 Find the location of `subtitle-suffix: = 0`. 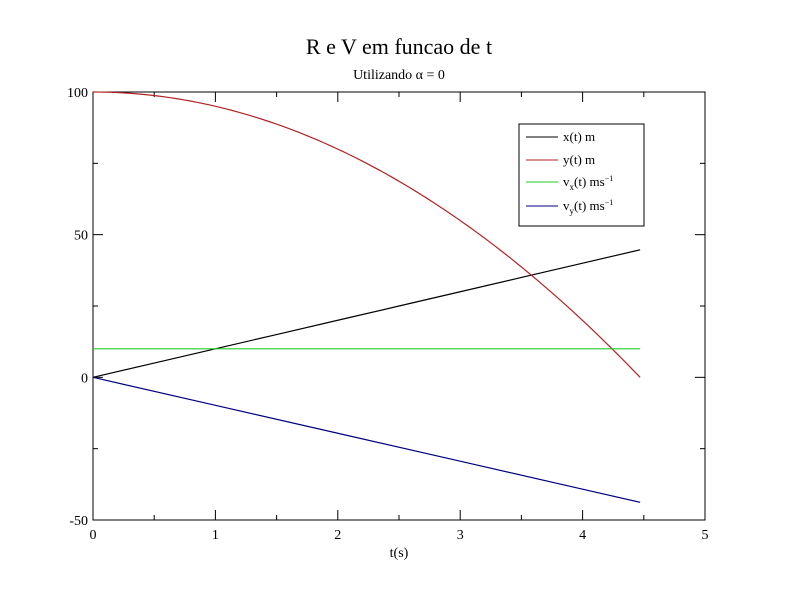

subtitle-suffix: = 0 is located at coordinates (434, 75).